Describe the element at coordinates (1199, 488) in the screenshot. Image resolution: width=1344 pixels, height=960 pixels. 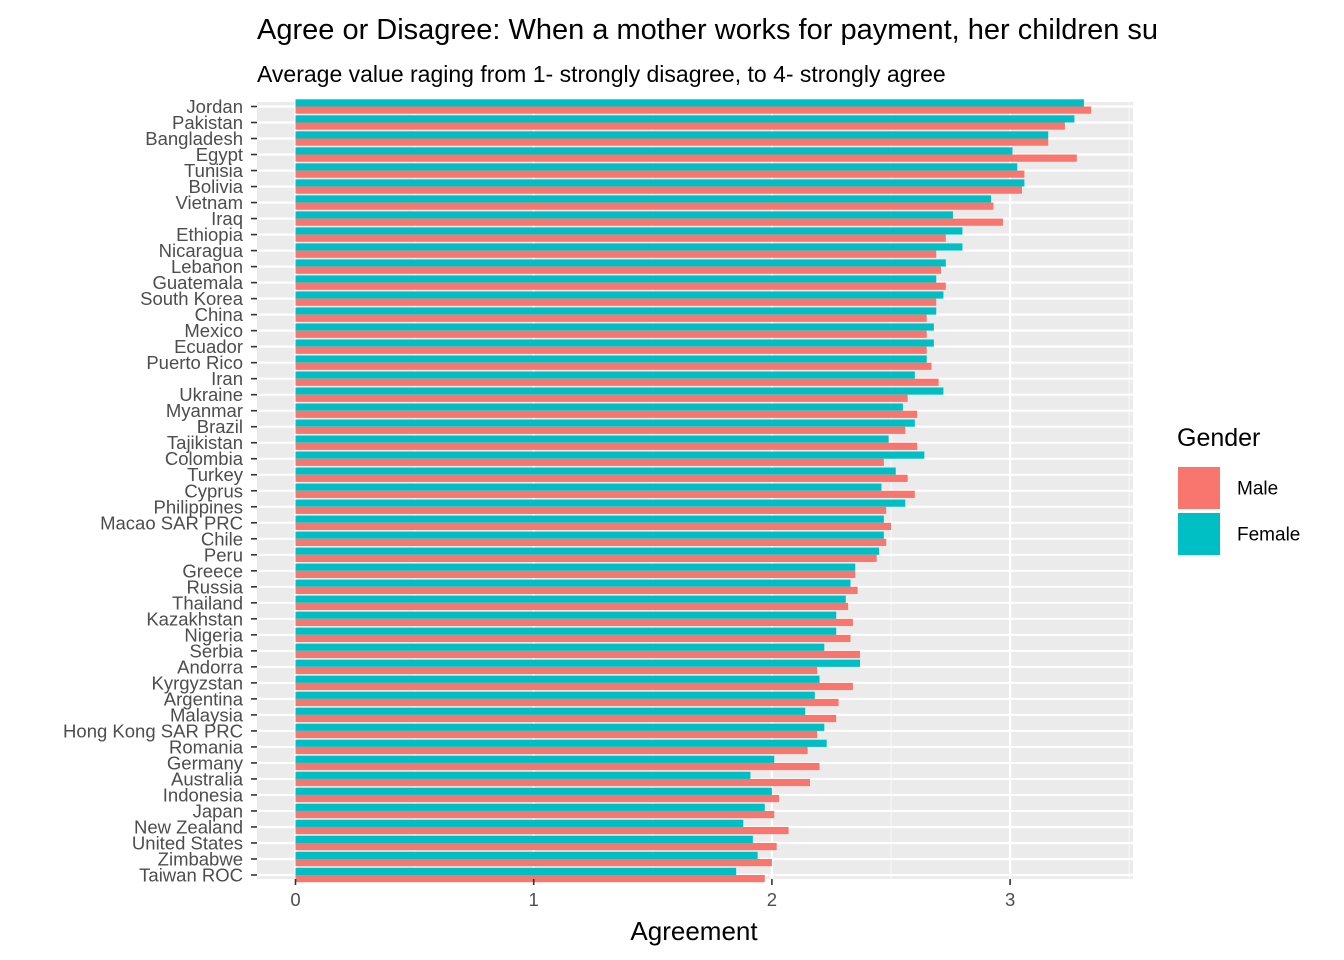
I see `legend-swatch-male` at that location.